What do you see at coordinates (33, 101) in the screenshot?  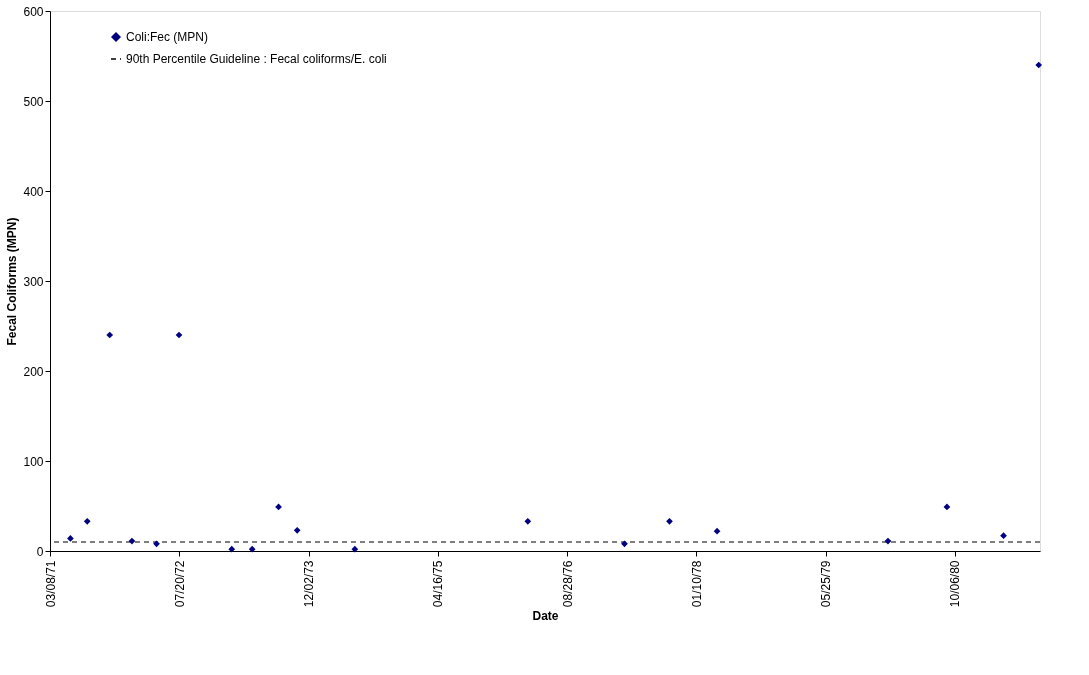 I see `y-tick-label: 500` at bounding box center [33, 101].